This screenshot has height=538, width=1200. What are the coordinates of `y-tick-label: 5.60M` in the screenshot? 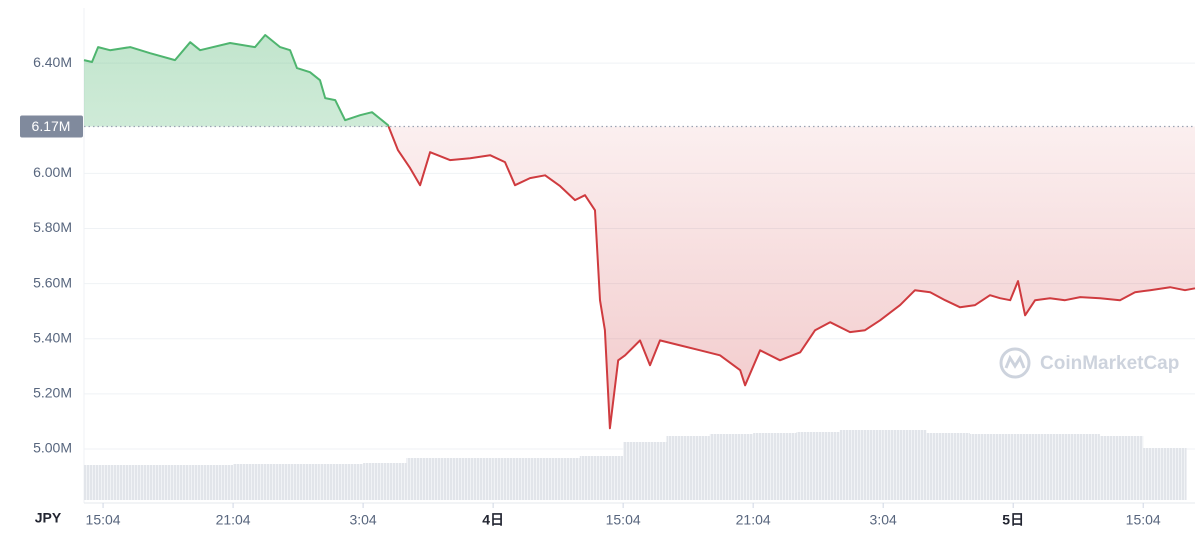 It's located at (52, 282).